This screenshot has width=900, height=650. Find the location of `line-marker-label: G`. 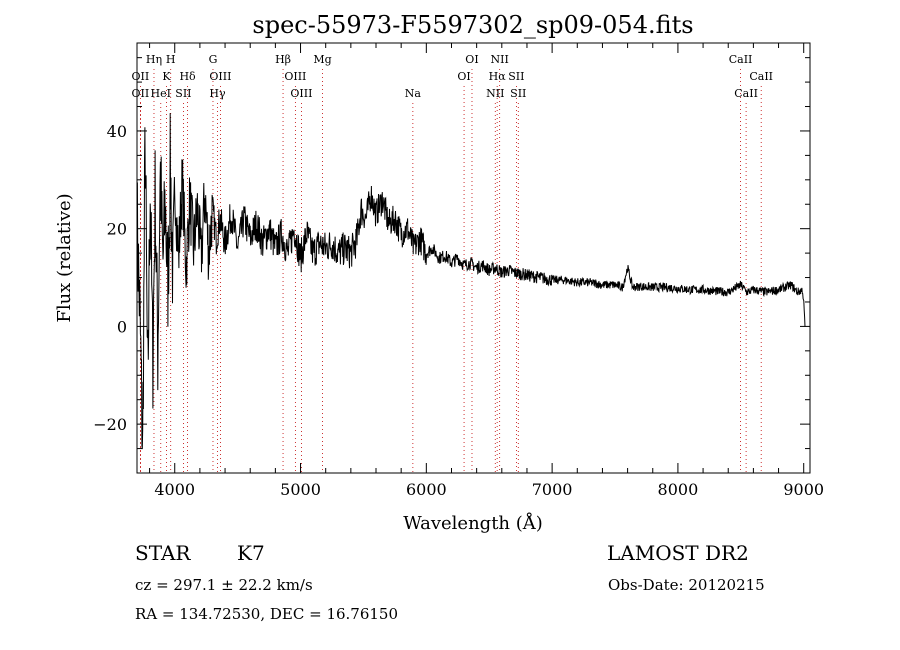

line-marker-label: G is located at coordinates (213, 59).